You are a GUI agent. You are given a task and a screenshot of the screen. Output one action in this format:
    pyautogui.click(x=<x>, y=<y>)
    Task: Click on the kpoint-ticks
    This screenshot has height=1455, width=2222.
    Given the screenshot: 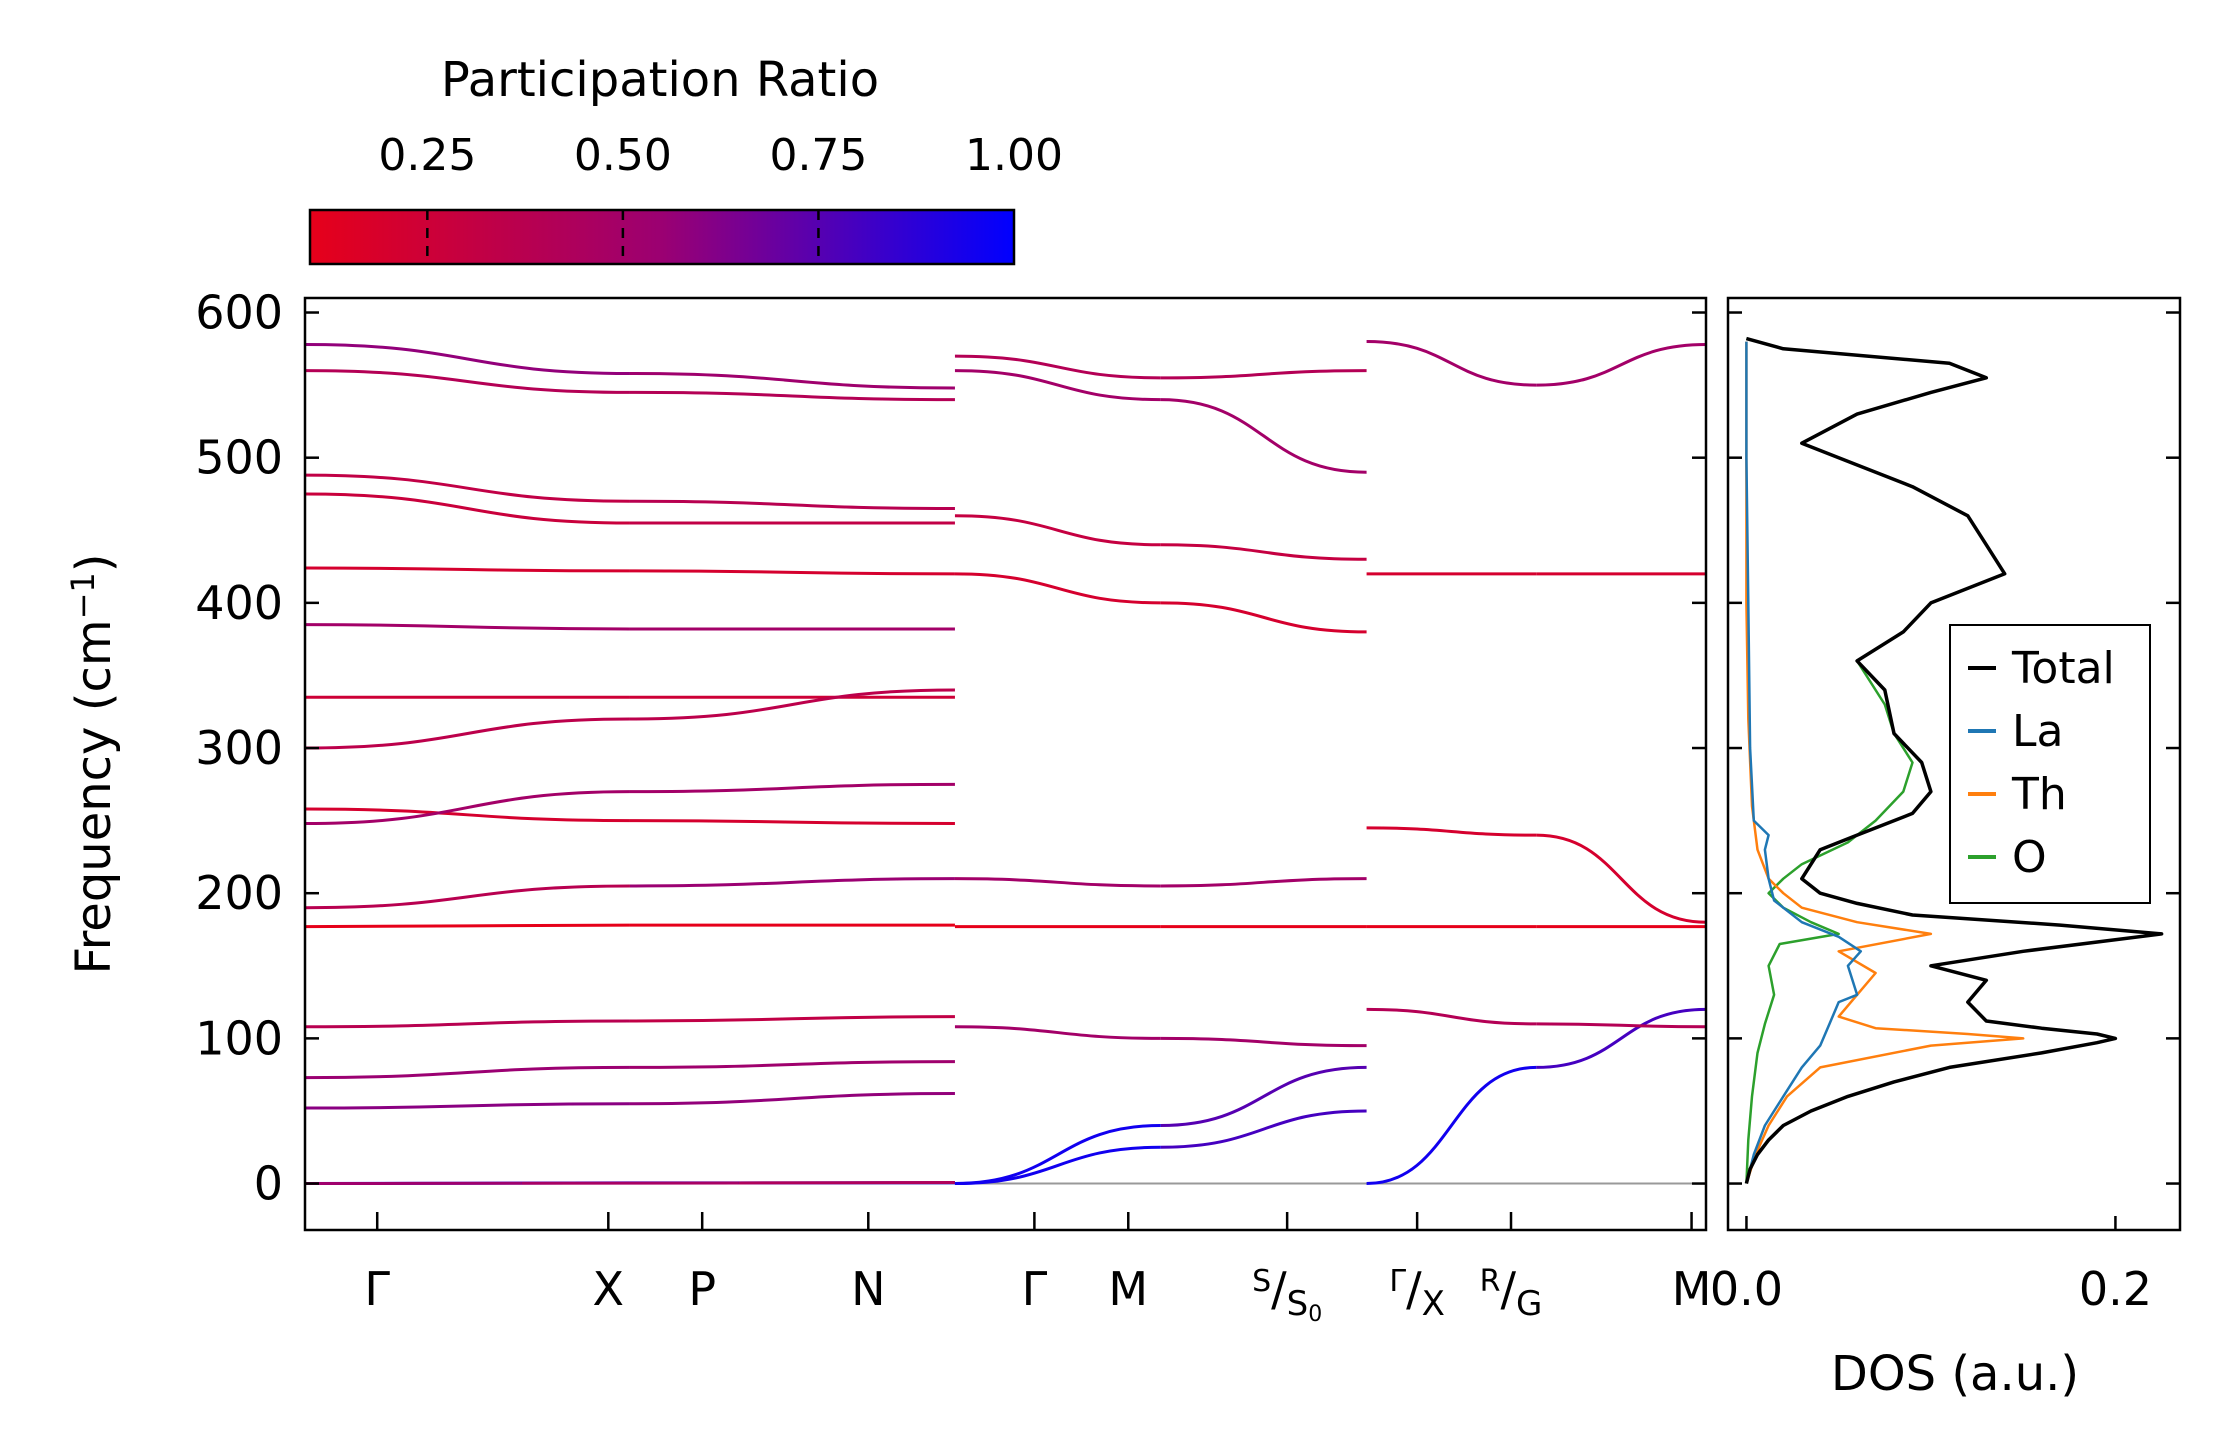 What is the action you would take?
    pyautogui.click(x=1034, y=1221)
    